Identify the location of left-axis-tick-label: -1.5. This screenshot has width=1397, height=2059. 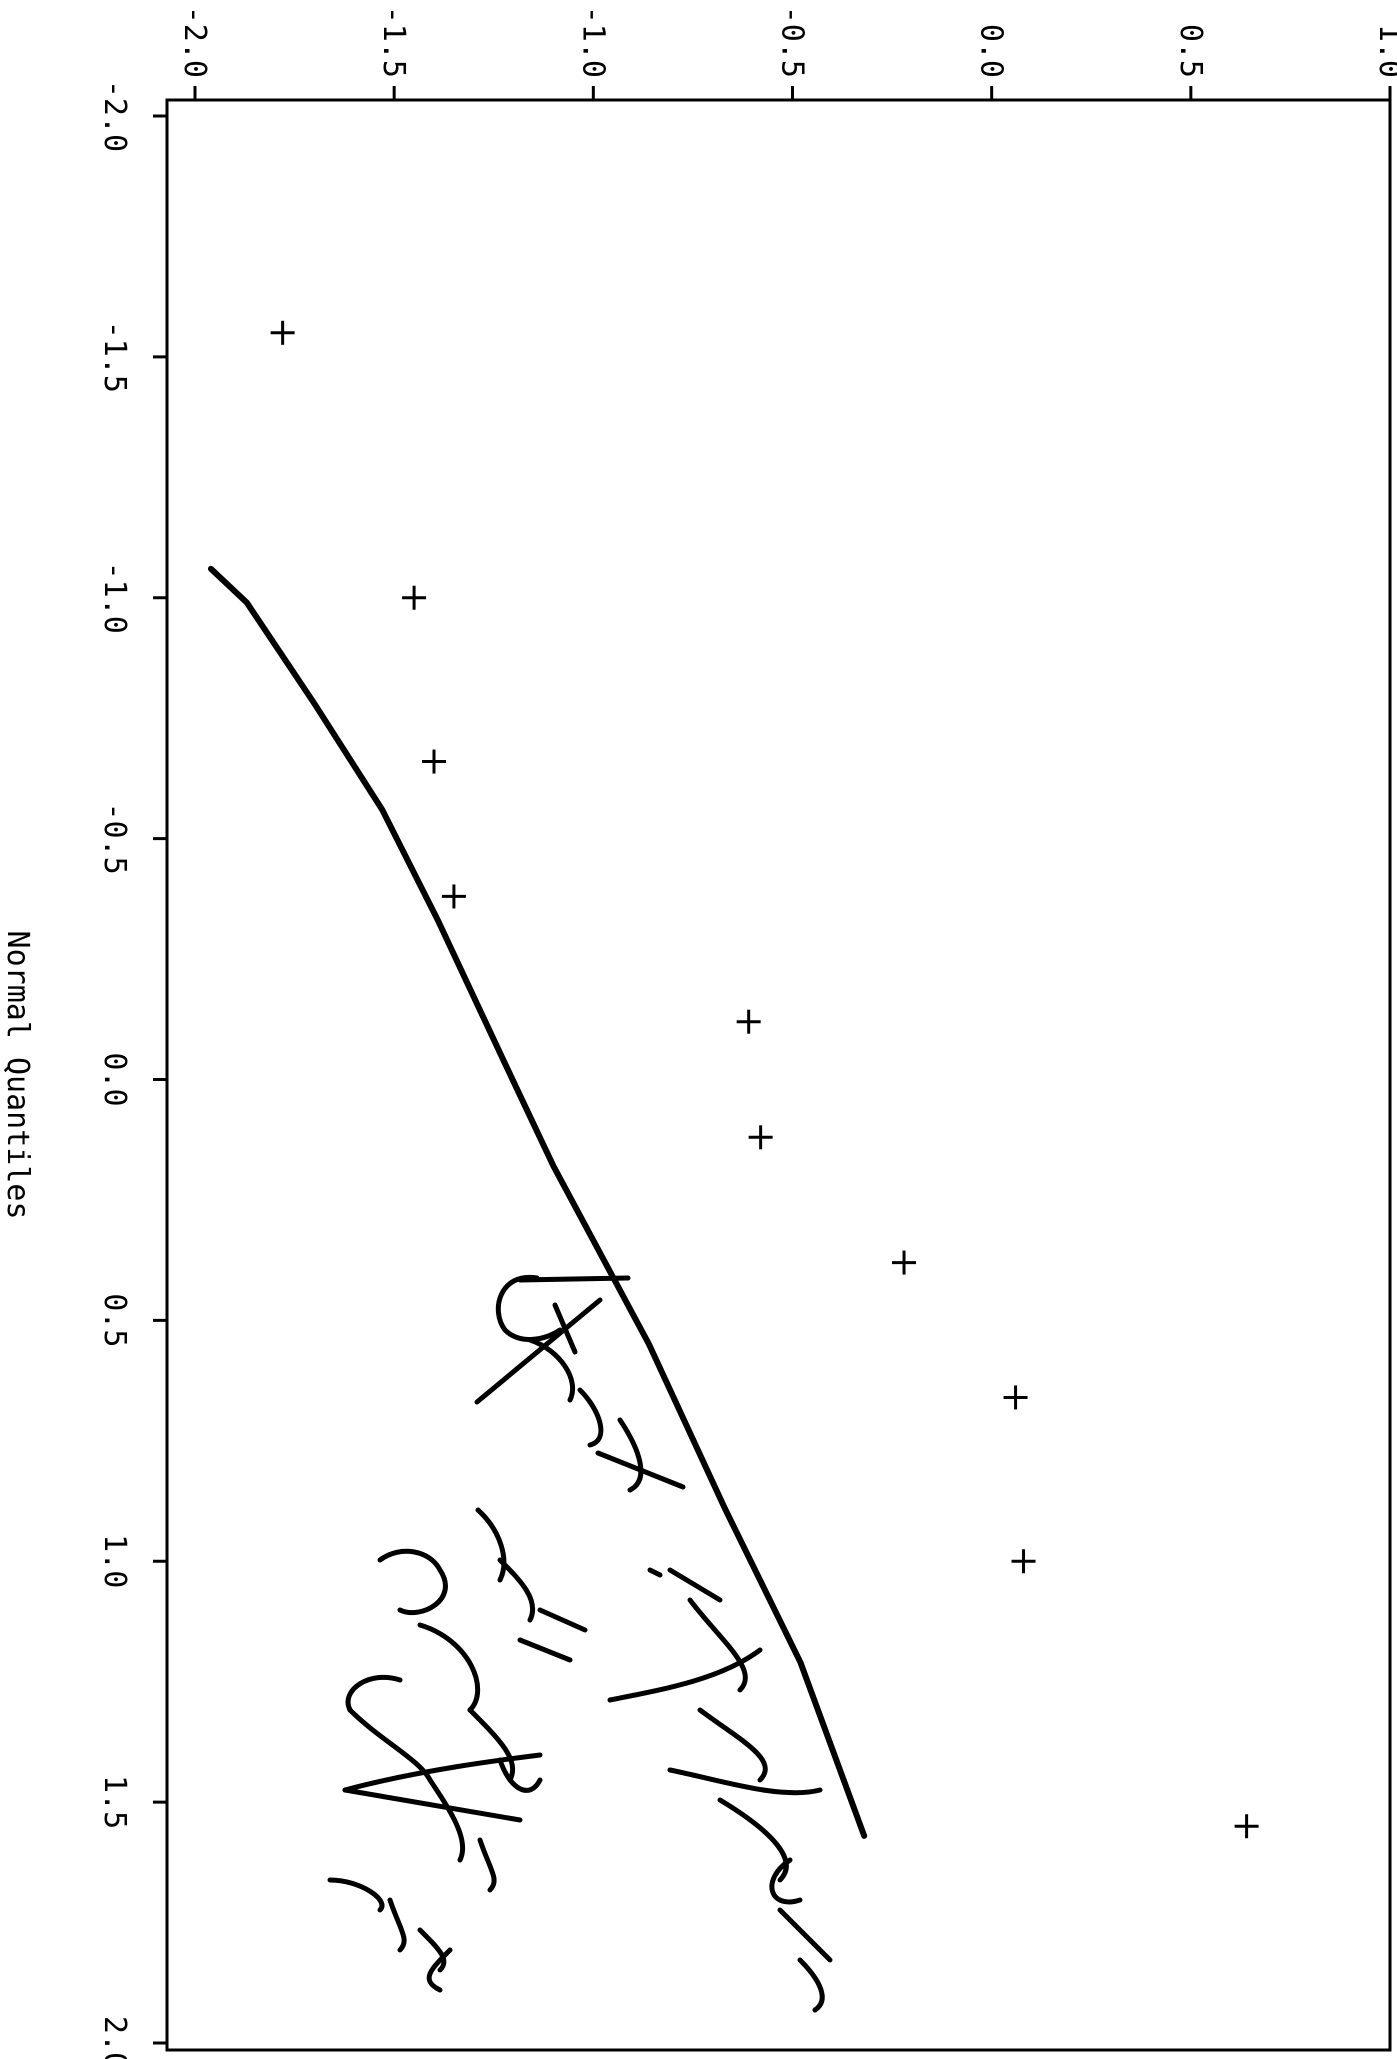
(114, 357).